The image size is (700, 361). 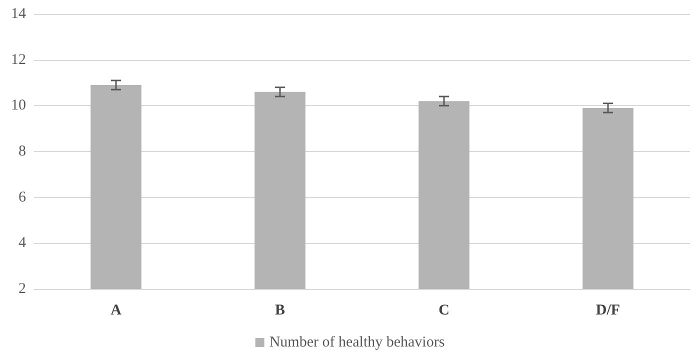 I want to click on legend-label: Number of healthy behaviors, so click(x=357, y=342).